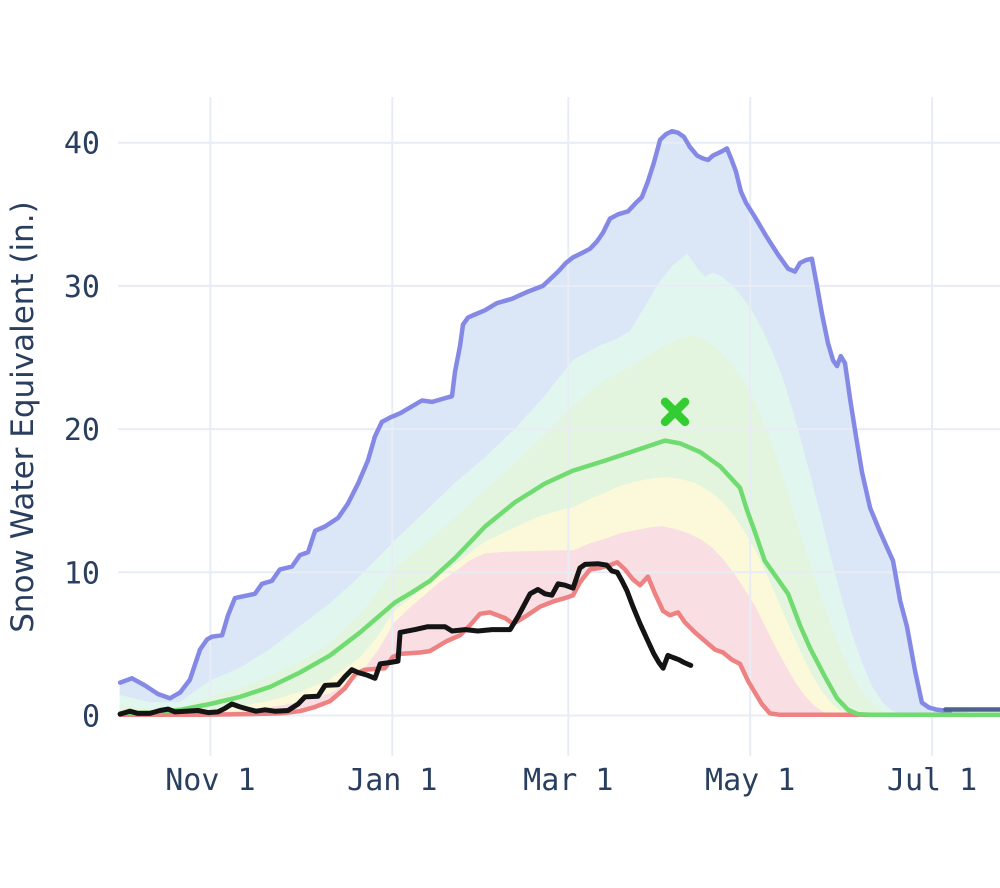 The width and height of the screenshot is (1000, 888). Describe the element at coordinates (23, 417) in the screenshot. I see `y-axis-title: Snow Water Equivalent (in.)` at that location.